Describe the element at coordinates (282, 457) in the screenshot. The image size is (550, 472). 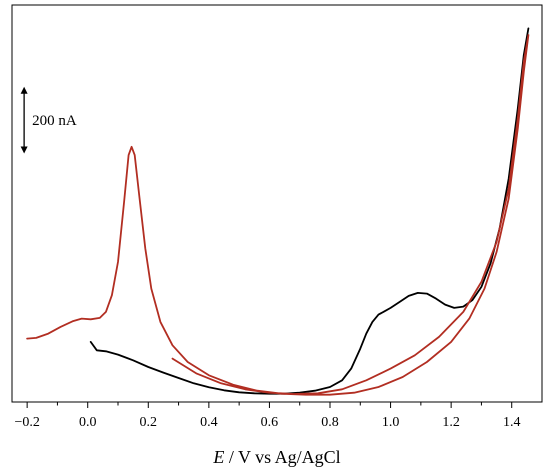
I see `x-axis-label-text: / V vs Ag/AgCl` at that location.